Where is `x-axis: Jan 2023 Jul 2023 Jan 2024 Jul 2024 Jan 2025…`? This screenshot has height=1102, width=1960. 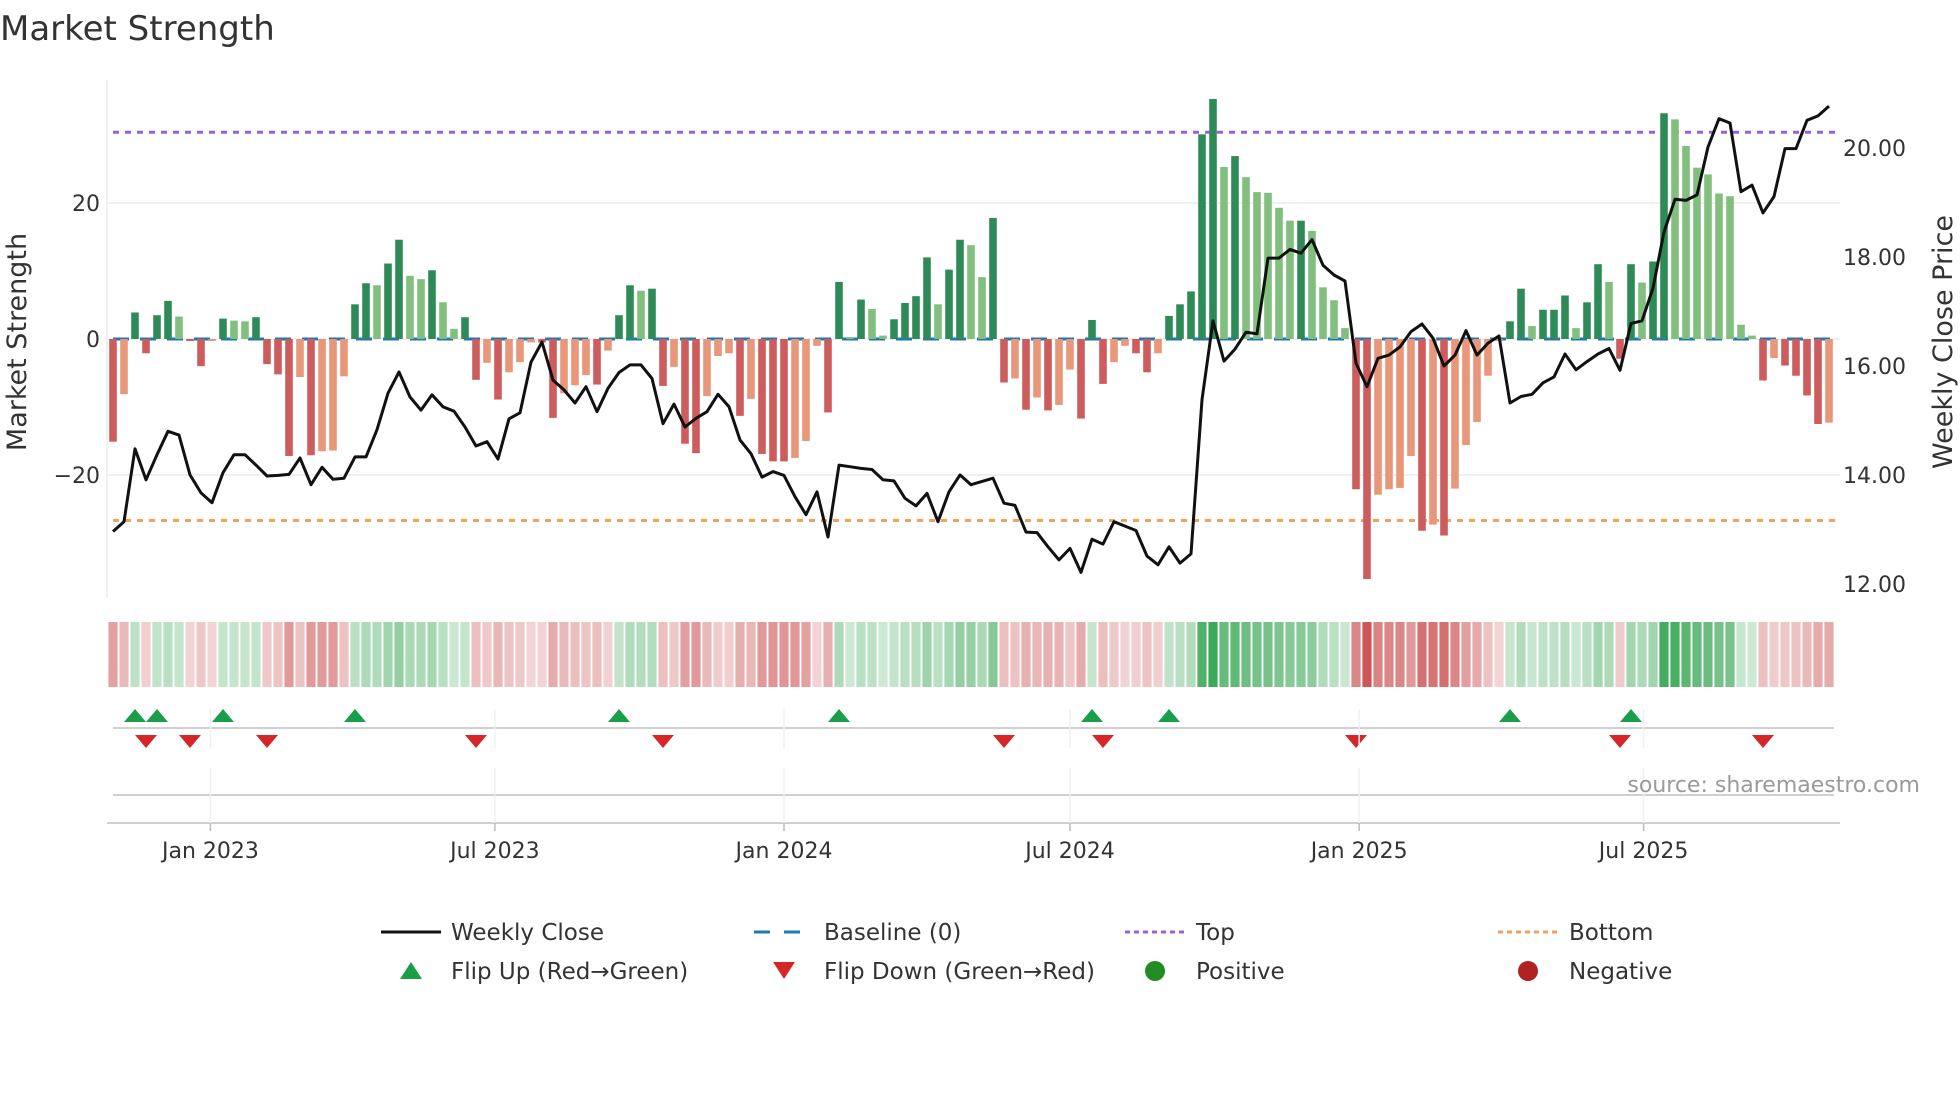
x-axis: Jan 2023 Jul 2023 Jan 2024 Jul 2024 Jan 2025… is located at coordinates (973, 786).